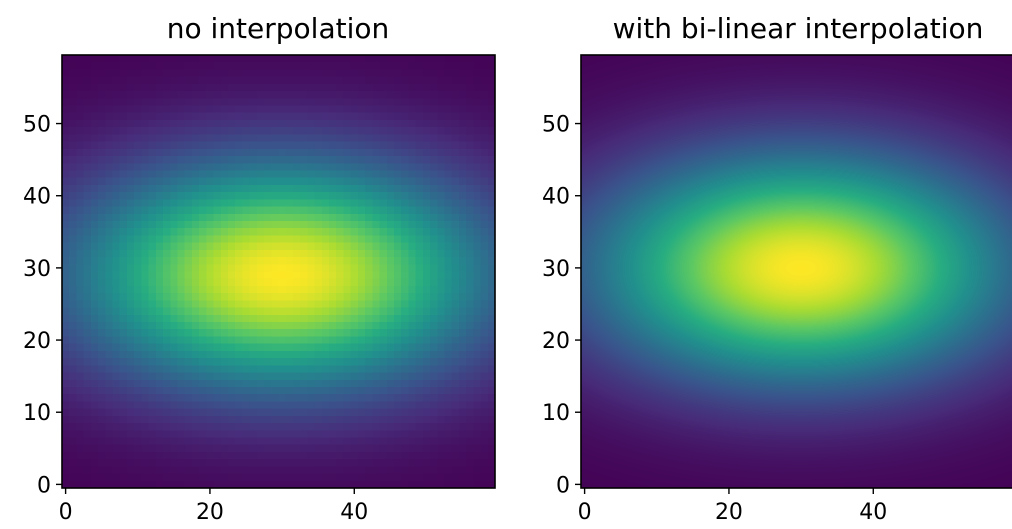 The image size is (1012, 529). I want to click on right-x-tick-label: 0, so click(585, 512).